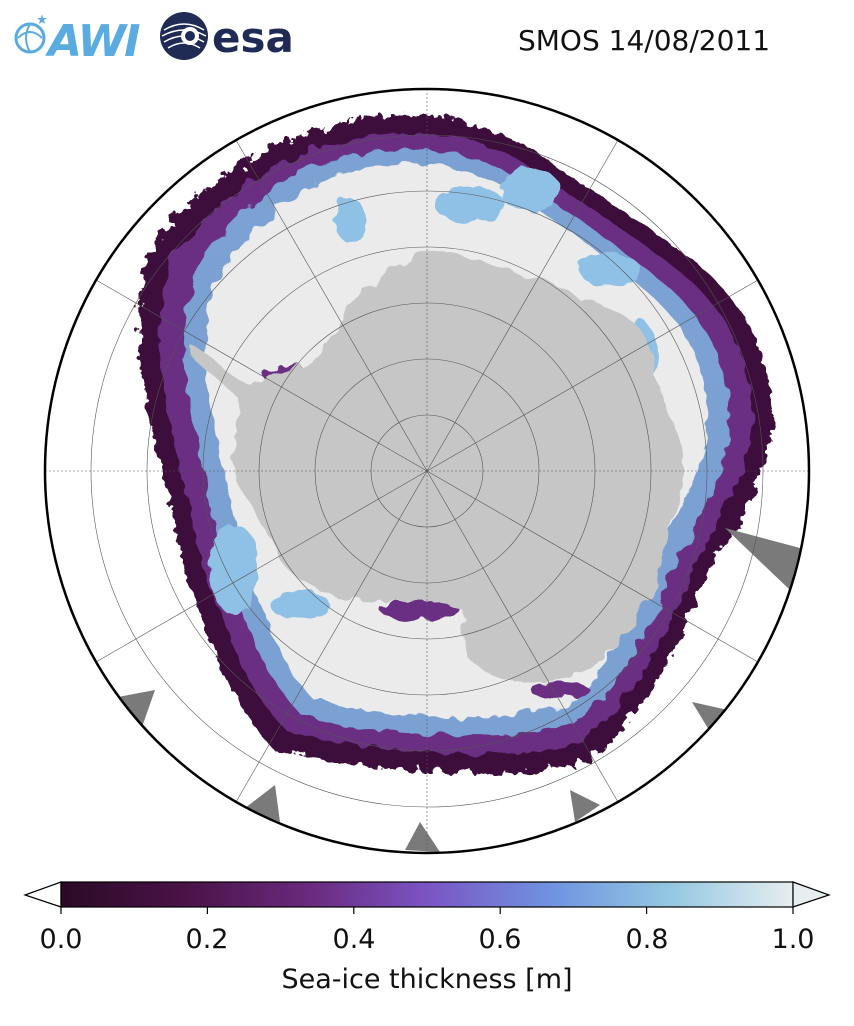 The image size is (854, 1026). What do you see at coordinates (793, 939) in the screenshot?
I see `colorbar-tick-label: 1.0` at bounding box center [793, 939].